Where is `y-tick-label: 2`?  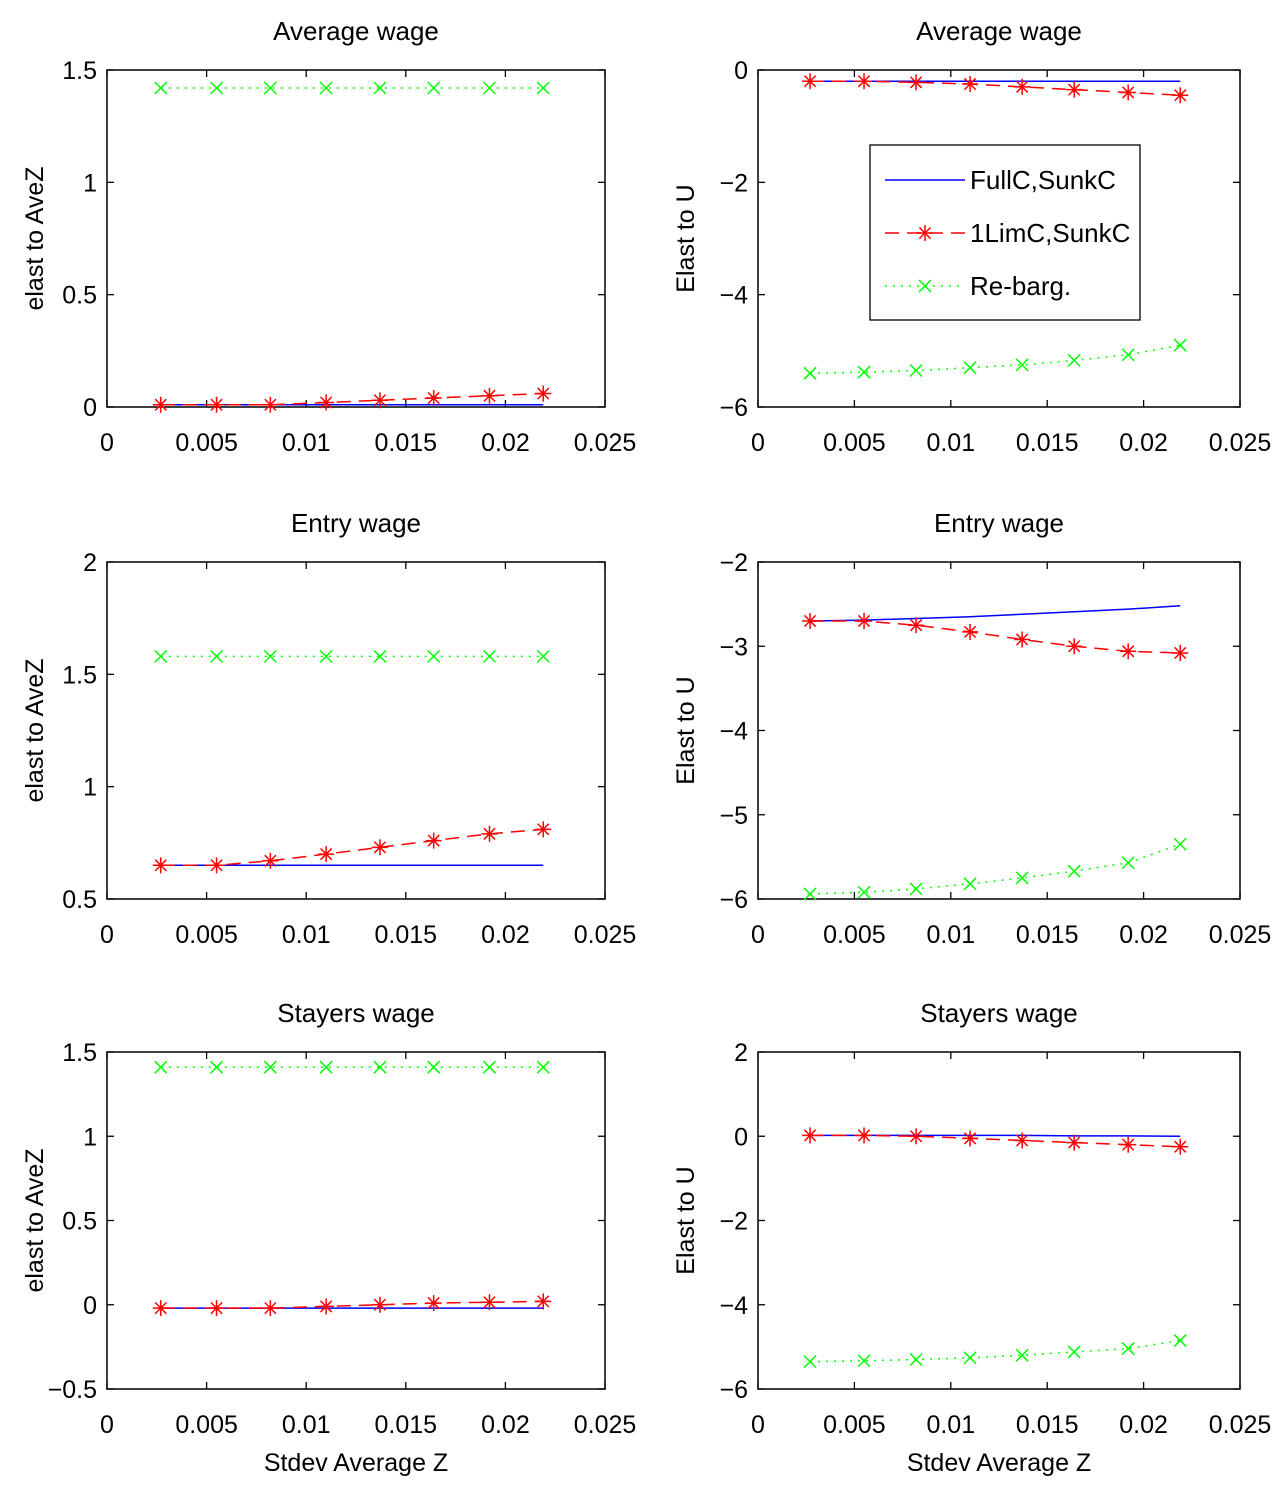 y-tick-label: 2 is located at coordinates (90, 563).